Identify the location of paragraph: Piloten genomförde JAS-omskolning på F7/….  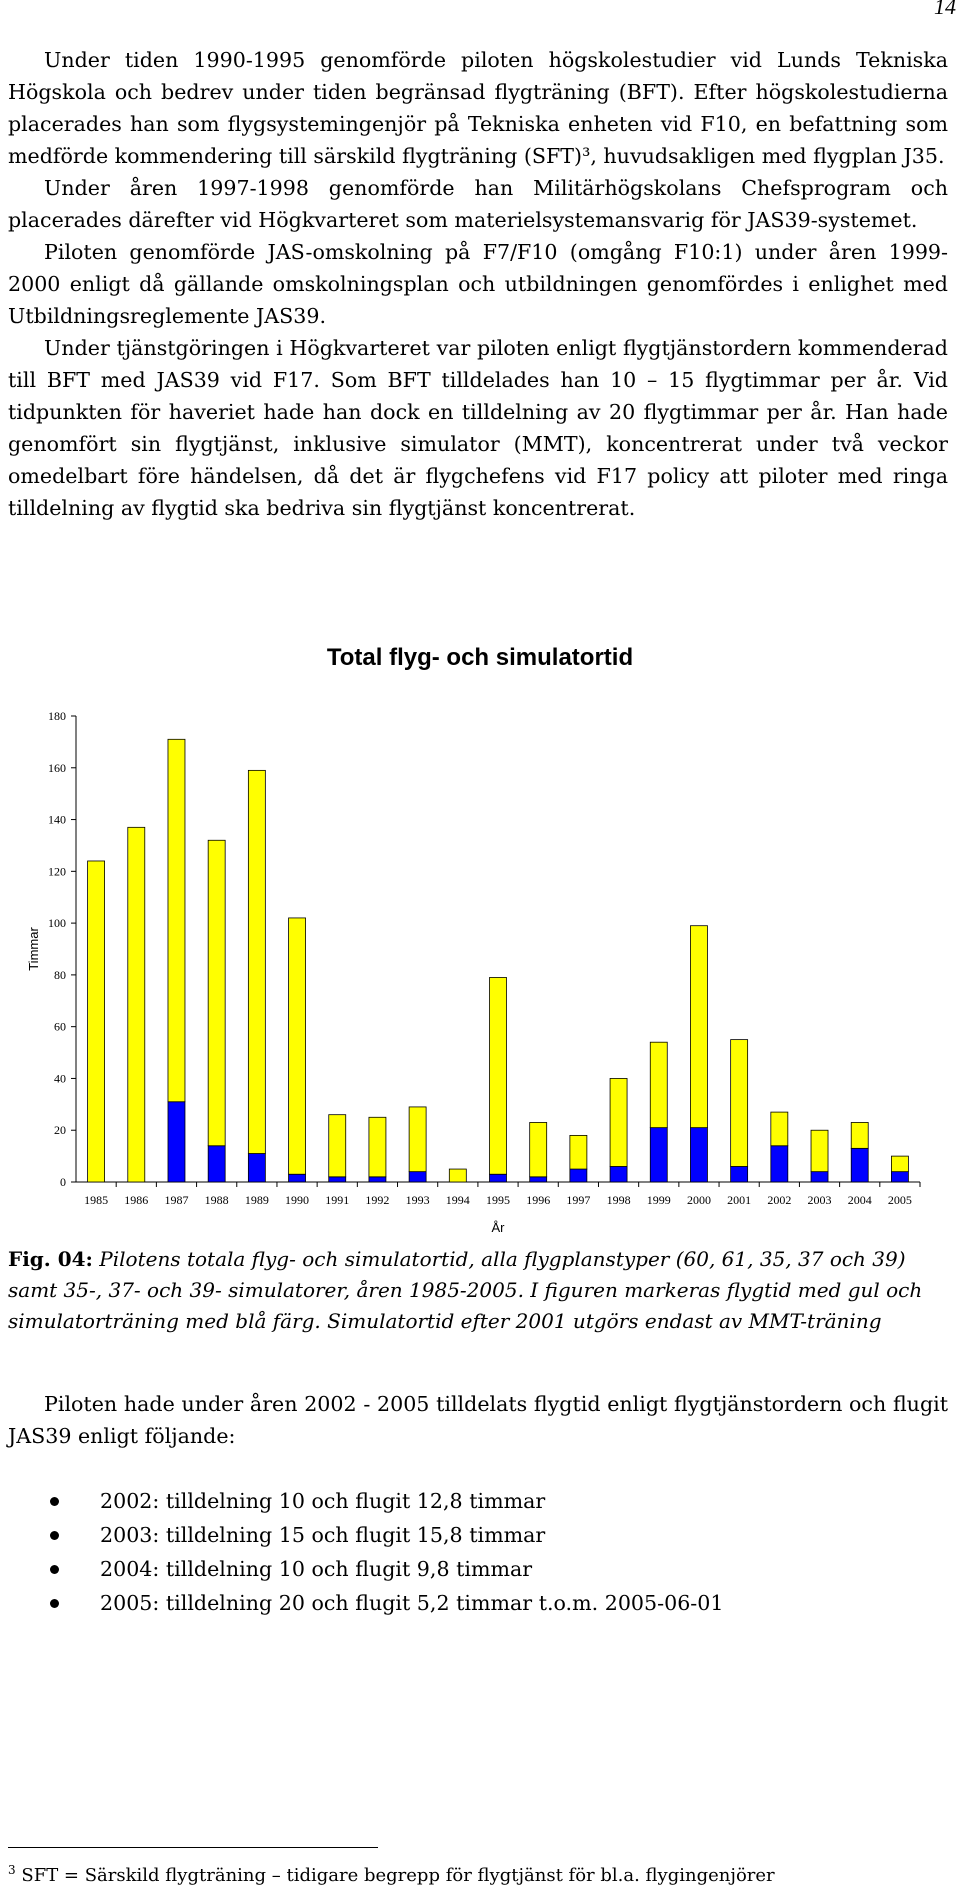
(478, 284).